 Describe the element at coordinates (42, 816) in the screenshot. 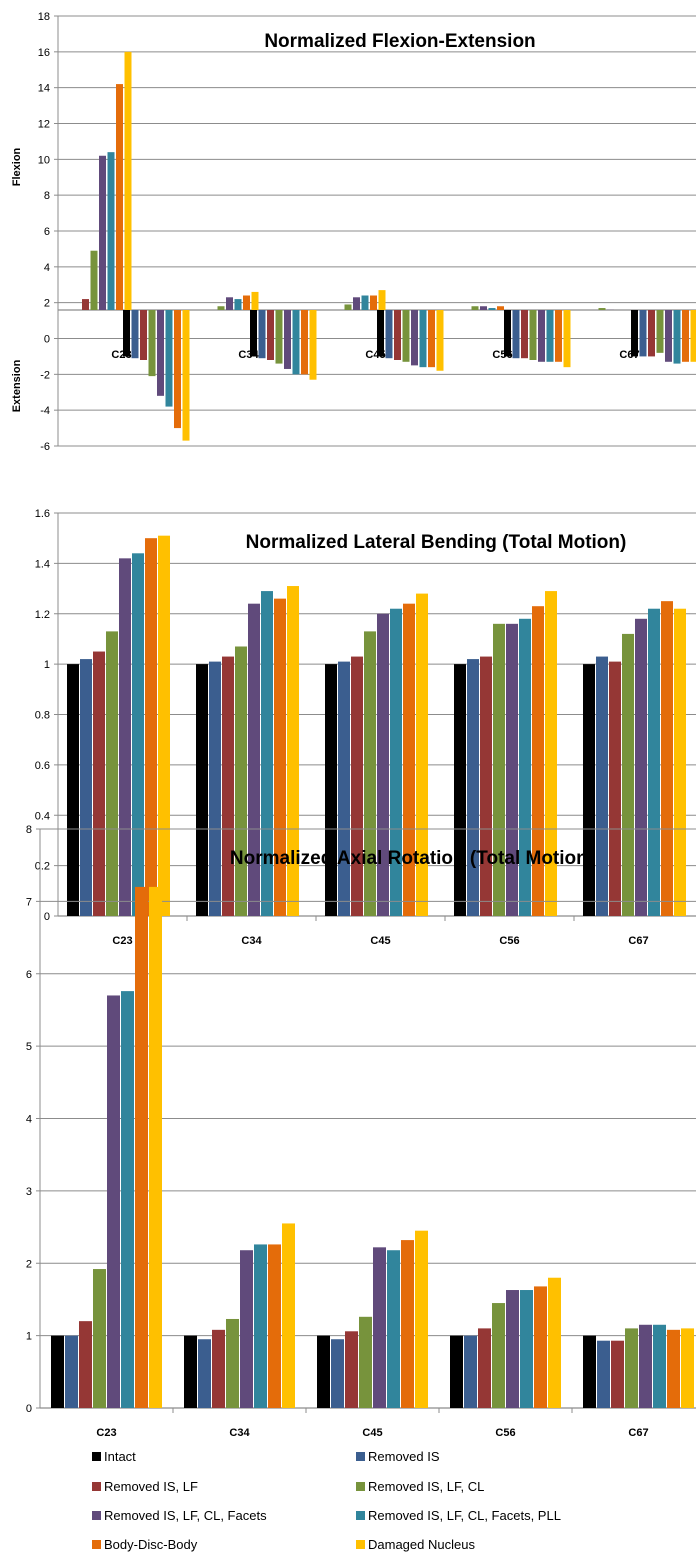

I see `y-tick-label: 0.4` at that location.